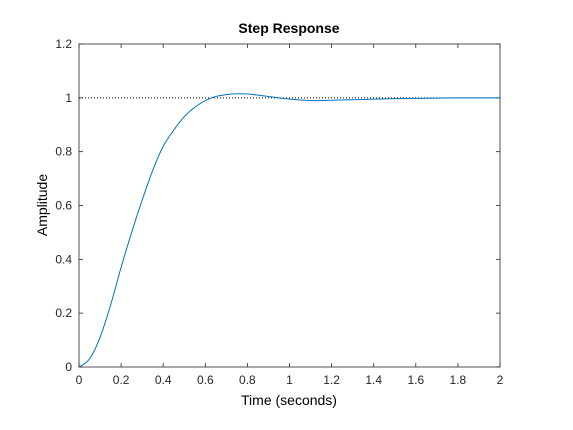  I want to click on y-tick-label: 0.8, so click(63, 152).